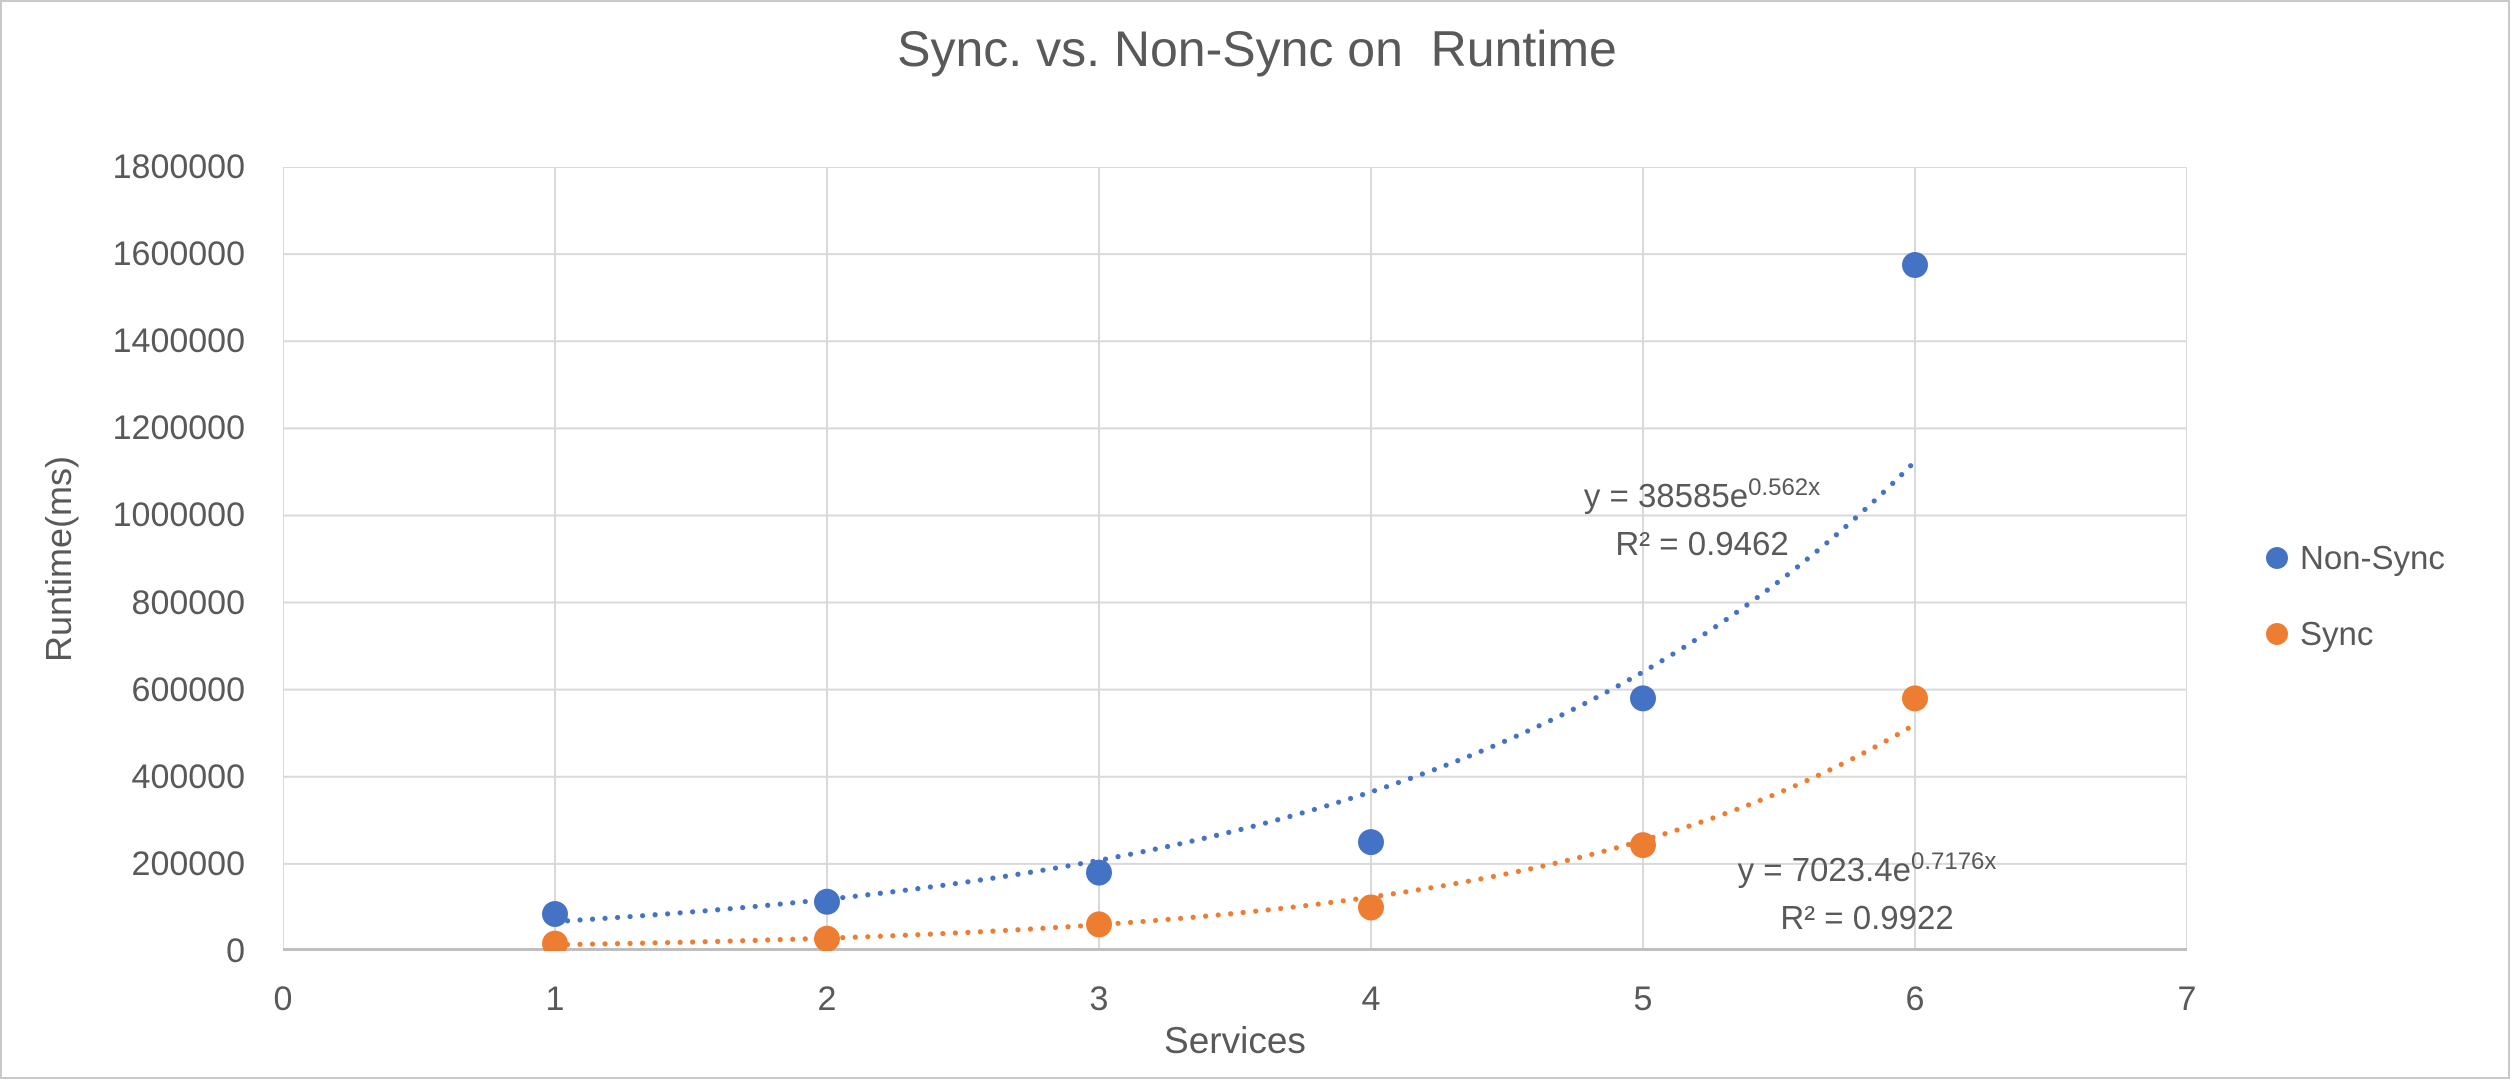 This screenshot has width=2510, height=1079. Describe the element at coordinates (1099, 999) in the screenshot. I see `x-tick-label: 3` at that location.